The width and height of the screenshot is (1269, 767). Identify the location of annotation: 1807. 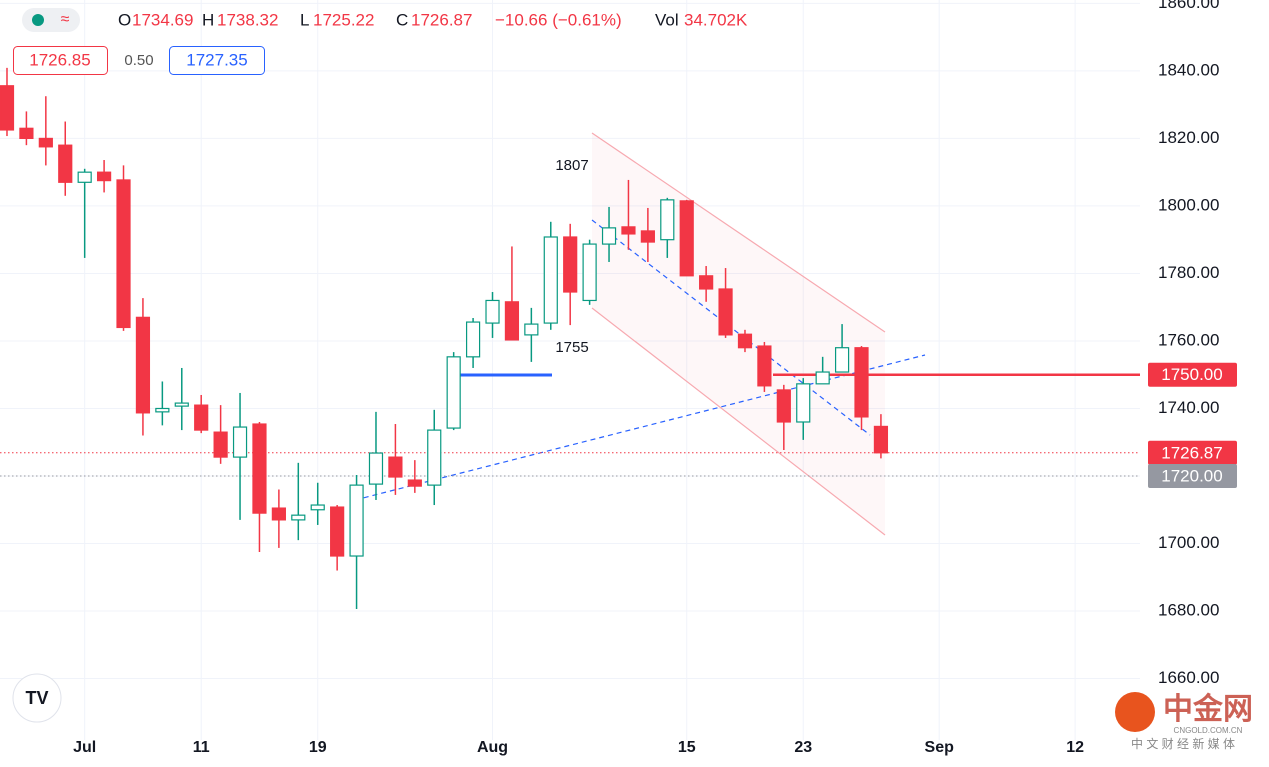
(571, 165).